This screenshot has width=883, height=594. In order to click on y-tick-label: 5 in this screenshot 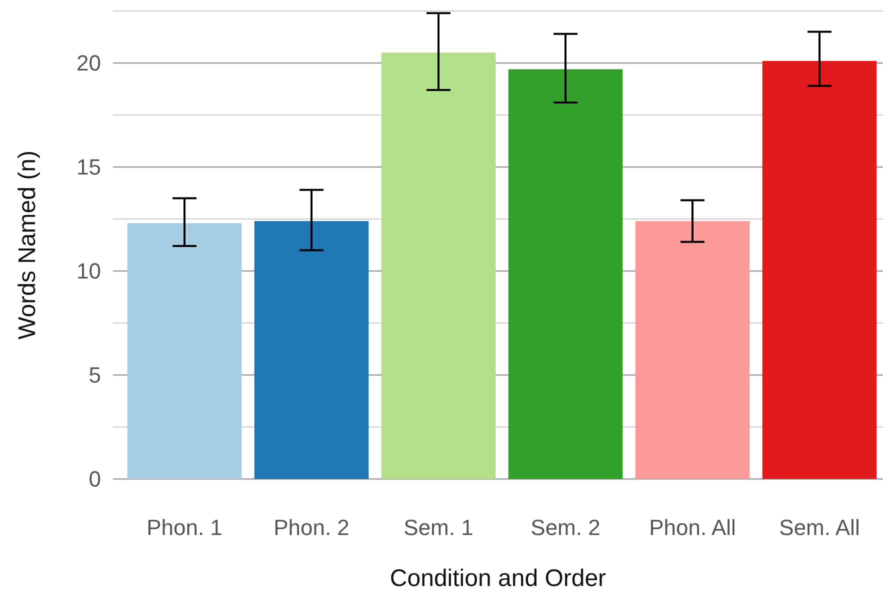, I will do `click(94, 375)`.